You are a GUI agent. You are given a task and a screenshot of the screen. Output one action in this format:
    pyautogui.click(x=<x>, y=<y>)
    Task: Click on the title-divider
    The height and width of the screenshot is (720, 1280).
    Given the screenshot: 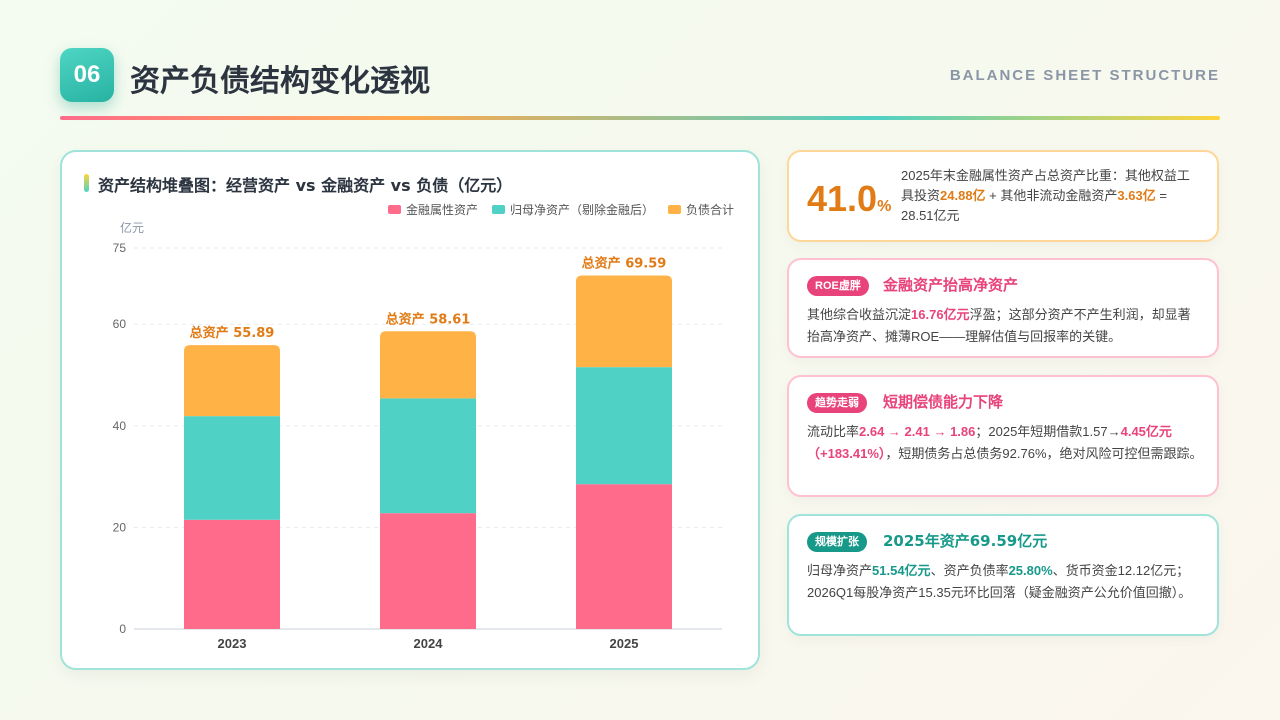 What is the action you would take?
    pyautogui.click(x=640, y=118)
    